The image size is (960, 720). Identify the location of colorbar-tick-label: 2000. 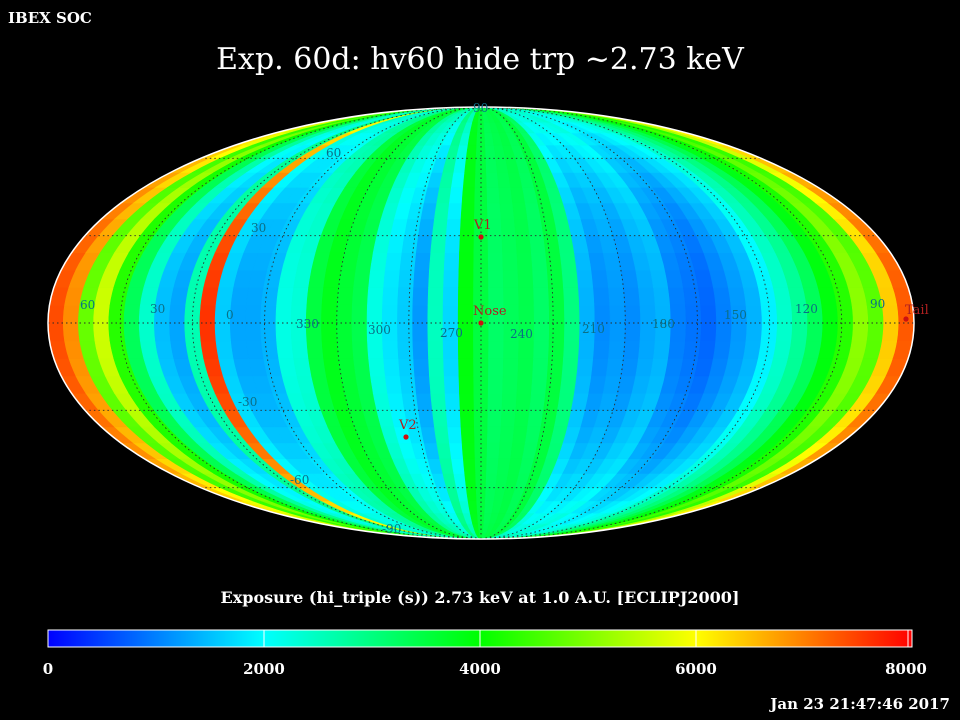
(264, 669).